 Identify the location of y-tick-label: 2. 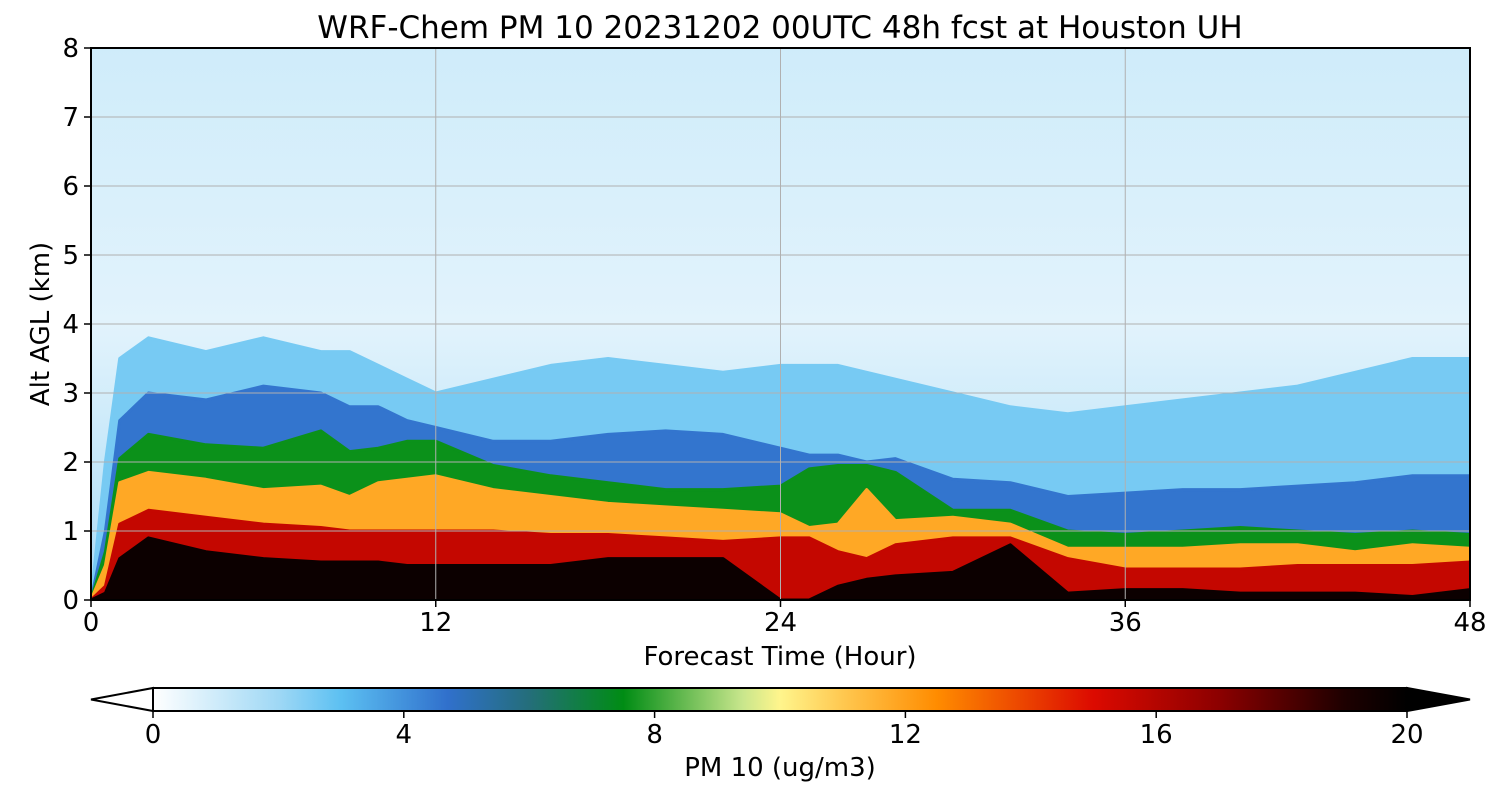
(70, 463).